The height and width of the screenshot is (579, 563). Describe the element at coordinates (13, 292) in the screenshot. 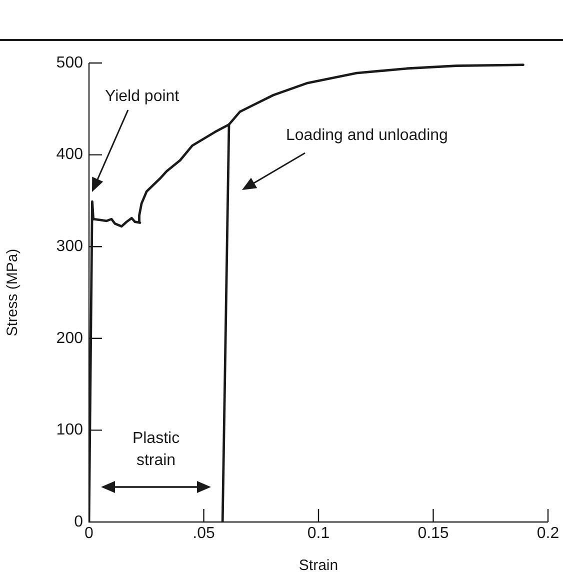

I see `y-axis-title: Stress (MPa)` at that location.